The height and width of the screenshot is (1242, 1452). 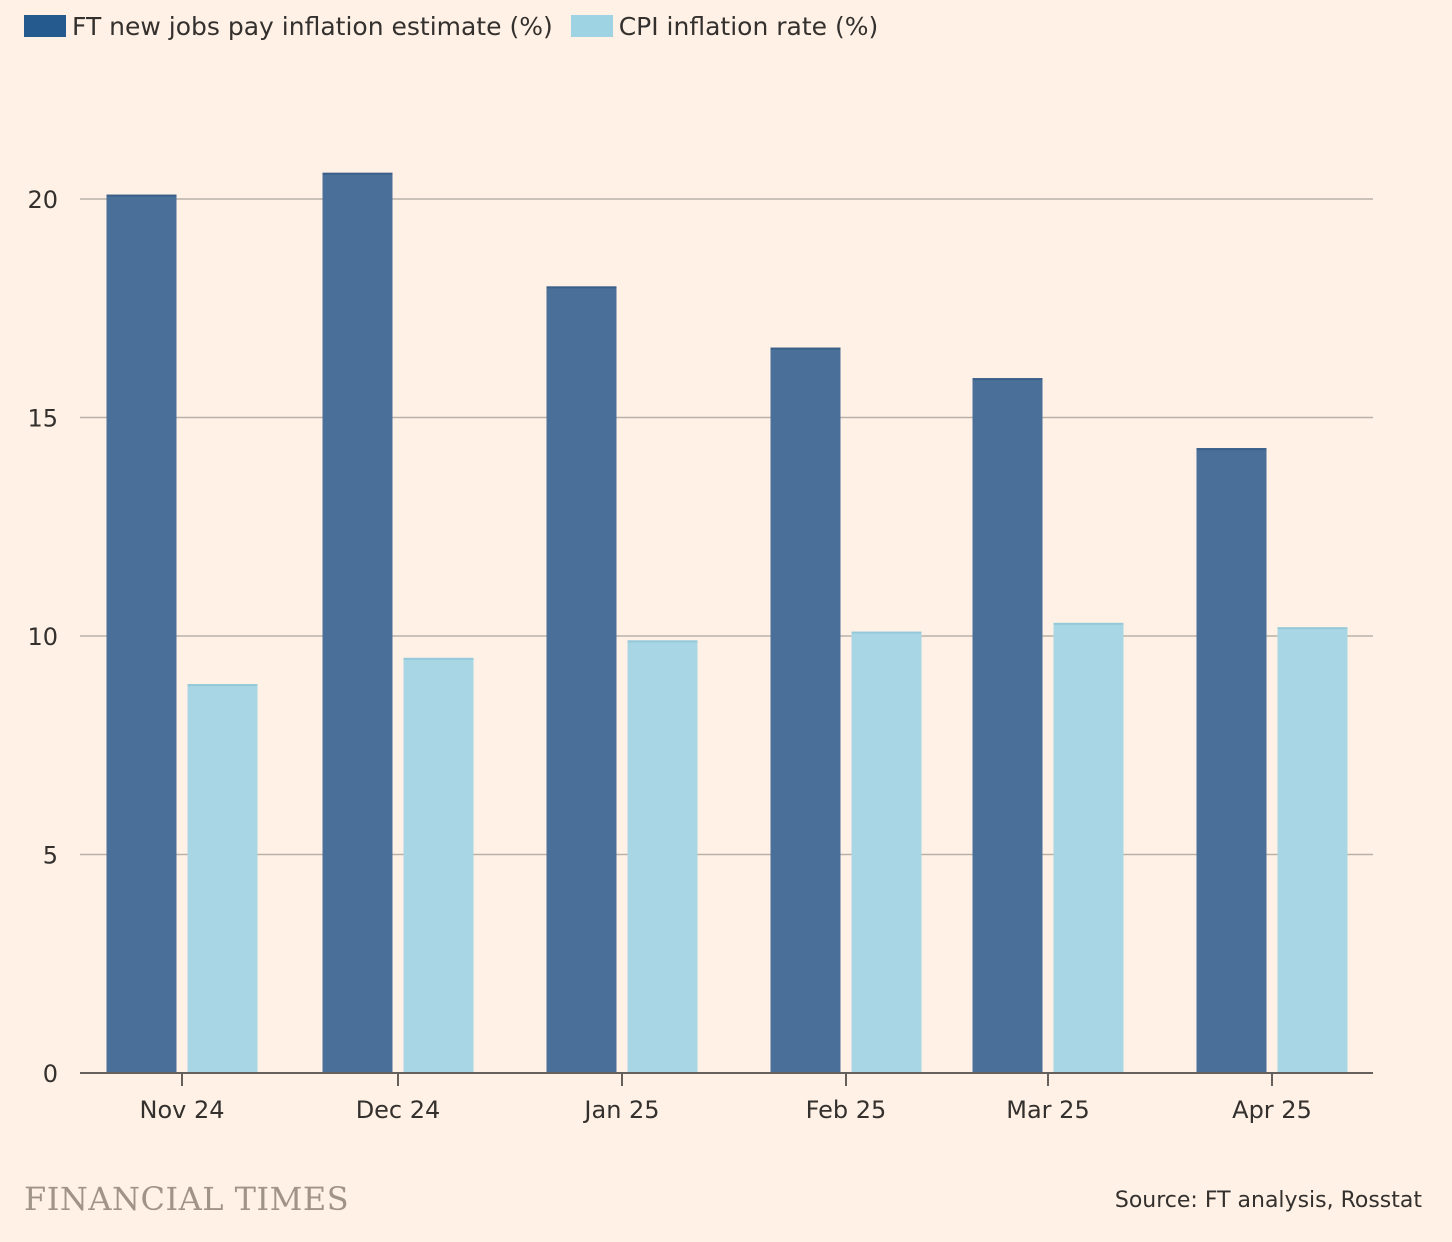 I want to click on x-tick-label: Feb 25, so click(x=846, y=1110).